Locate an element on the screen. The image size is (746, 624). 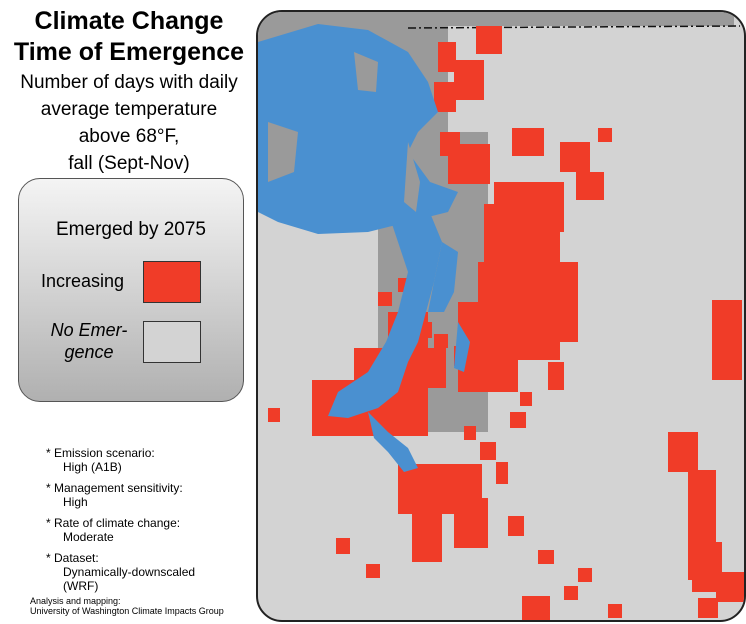
note-management-value: High is located at coordinates (75, 502).